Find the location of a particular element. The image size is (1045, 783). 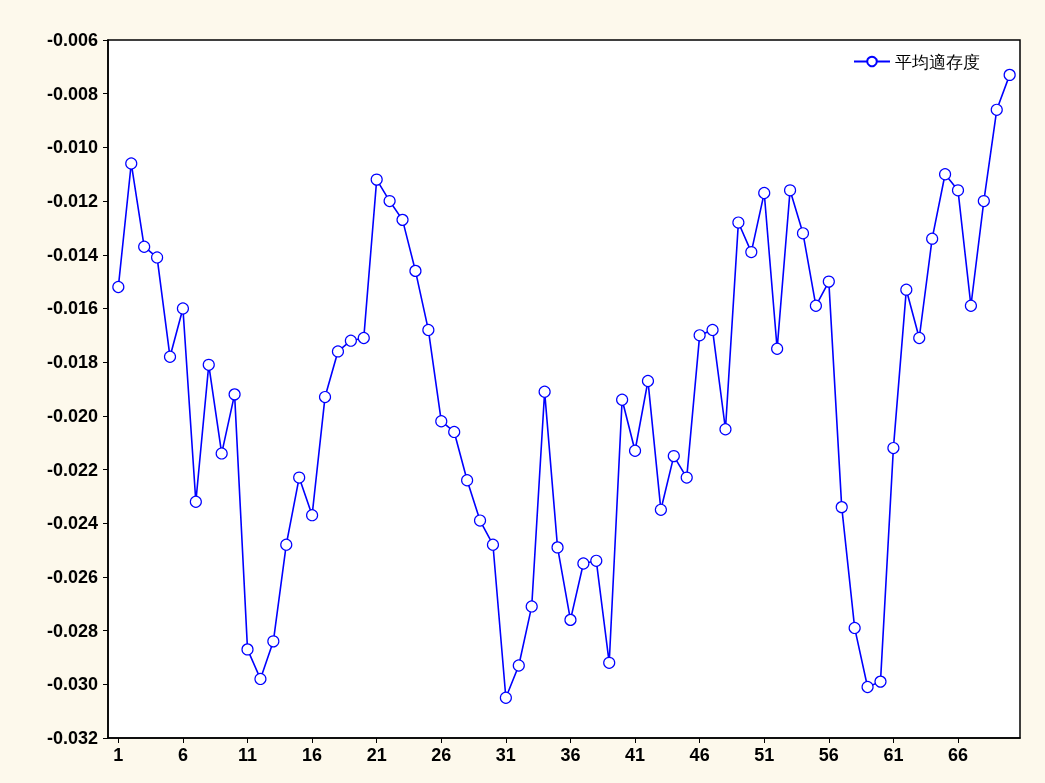

legend-label: 平均適存度 is located at coordinates (937, 61).